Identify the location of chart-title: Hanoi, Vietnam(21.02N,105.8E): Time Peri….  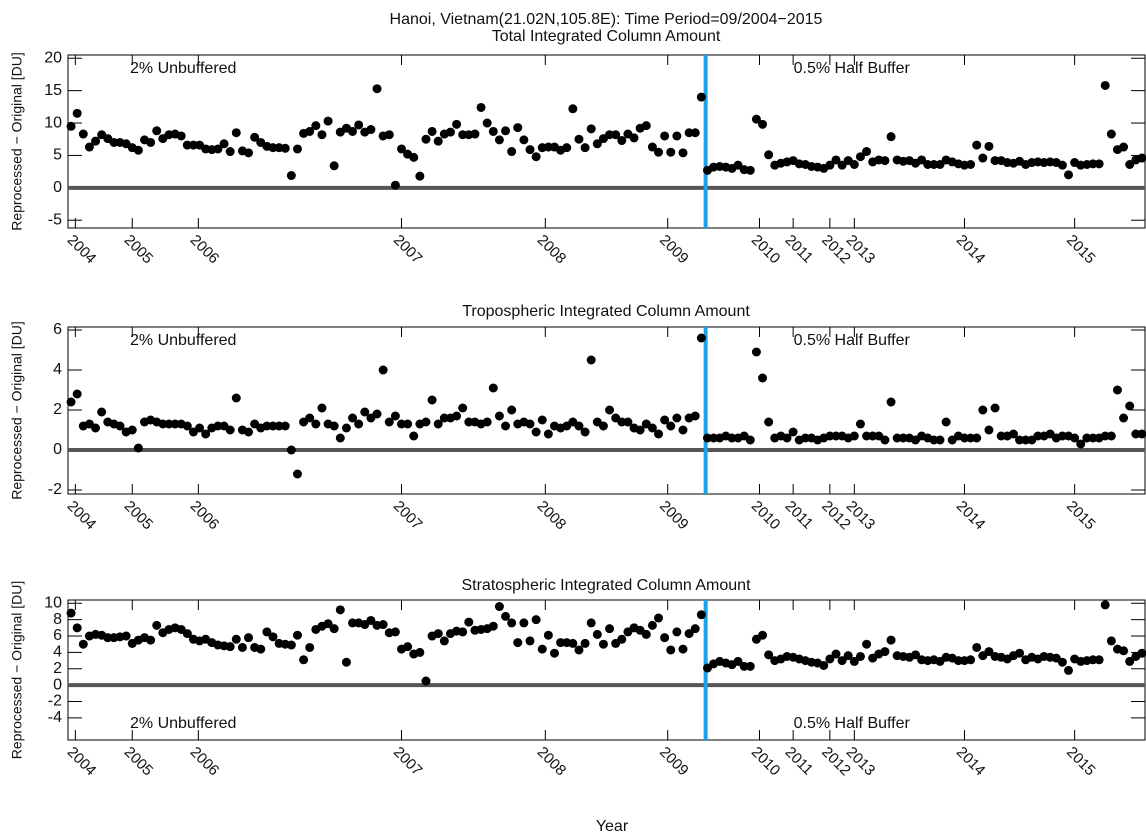
(606, 19).